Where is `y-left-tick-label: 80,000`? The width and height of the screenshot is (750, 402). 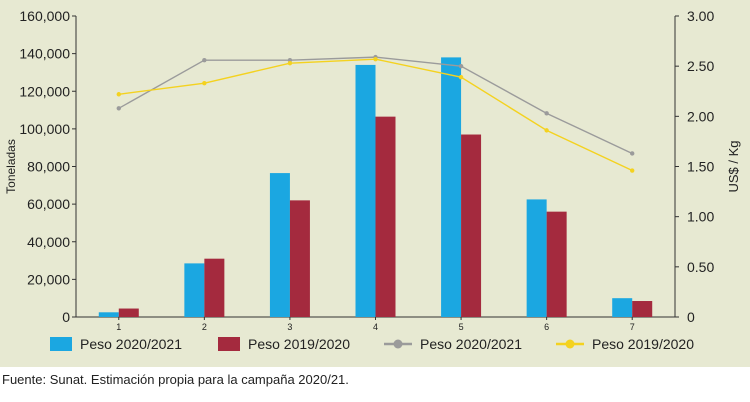 y-left-tick-label: 80,000 is located at coordinates (48, 167).